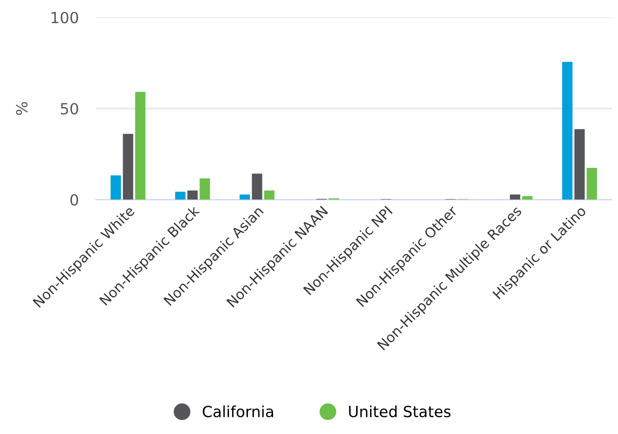 The height and width of the screenshot is (434, 618). I want to click on y-tick-label: 0, so click(74, 200).